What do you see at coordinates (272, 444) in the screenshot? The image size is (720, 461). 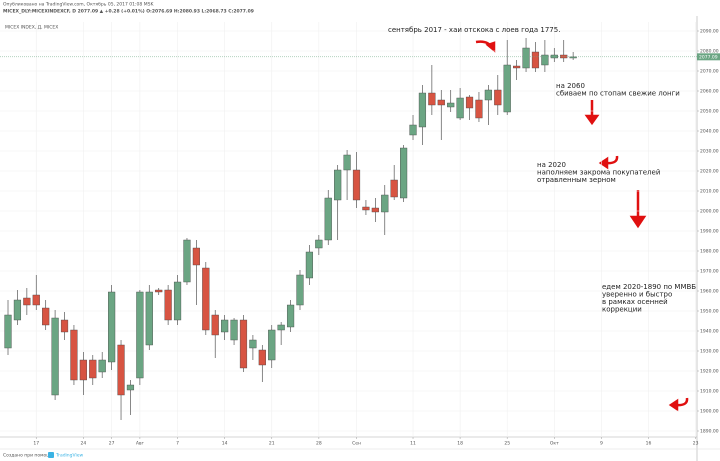 I see `x-tick-label: 21` at bounding box center [272, 444].